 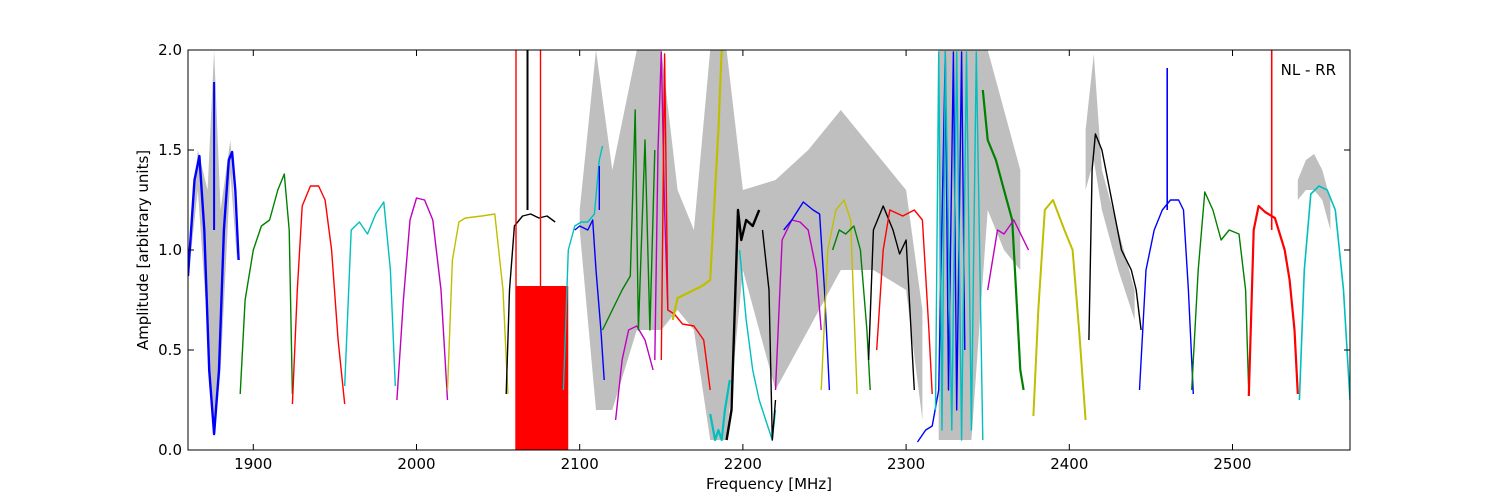 I want to click on y-tick-label: 2.0, so click(x=170, y=50).